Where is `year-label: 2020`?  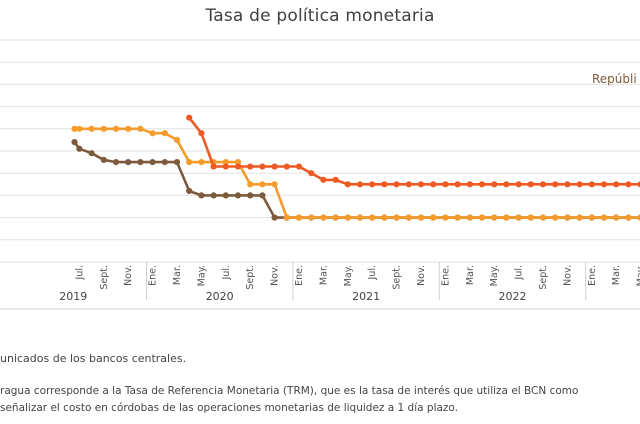 year-label: 2020 is located at coordinates (220, 296).